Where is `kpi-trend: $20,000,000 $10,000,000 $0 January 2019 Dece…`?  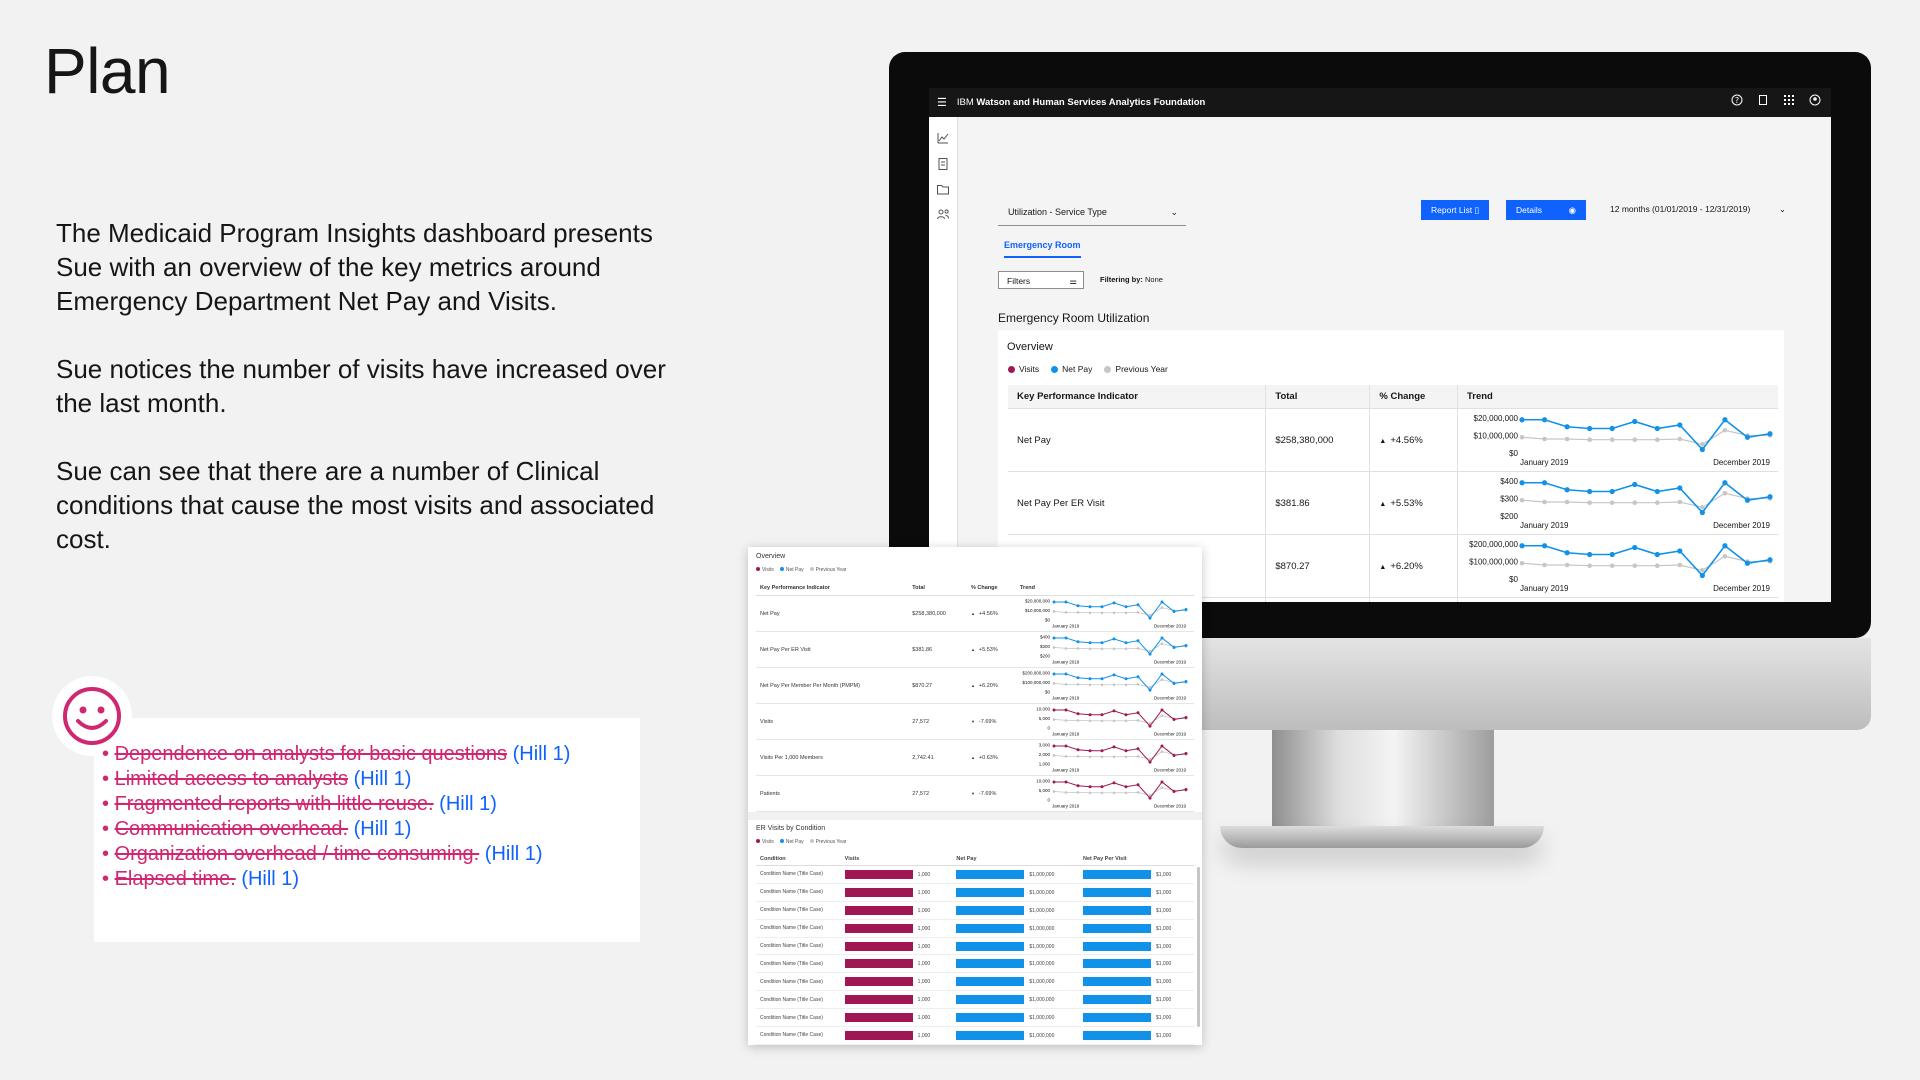 kpi-trend: $20,000,000 $10,000,000 $0 January 2019 Dece… is located at coordinates (1617, 440).